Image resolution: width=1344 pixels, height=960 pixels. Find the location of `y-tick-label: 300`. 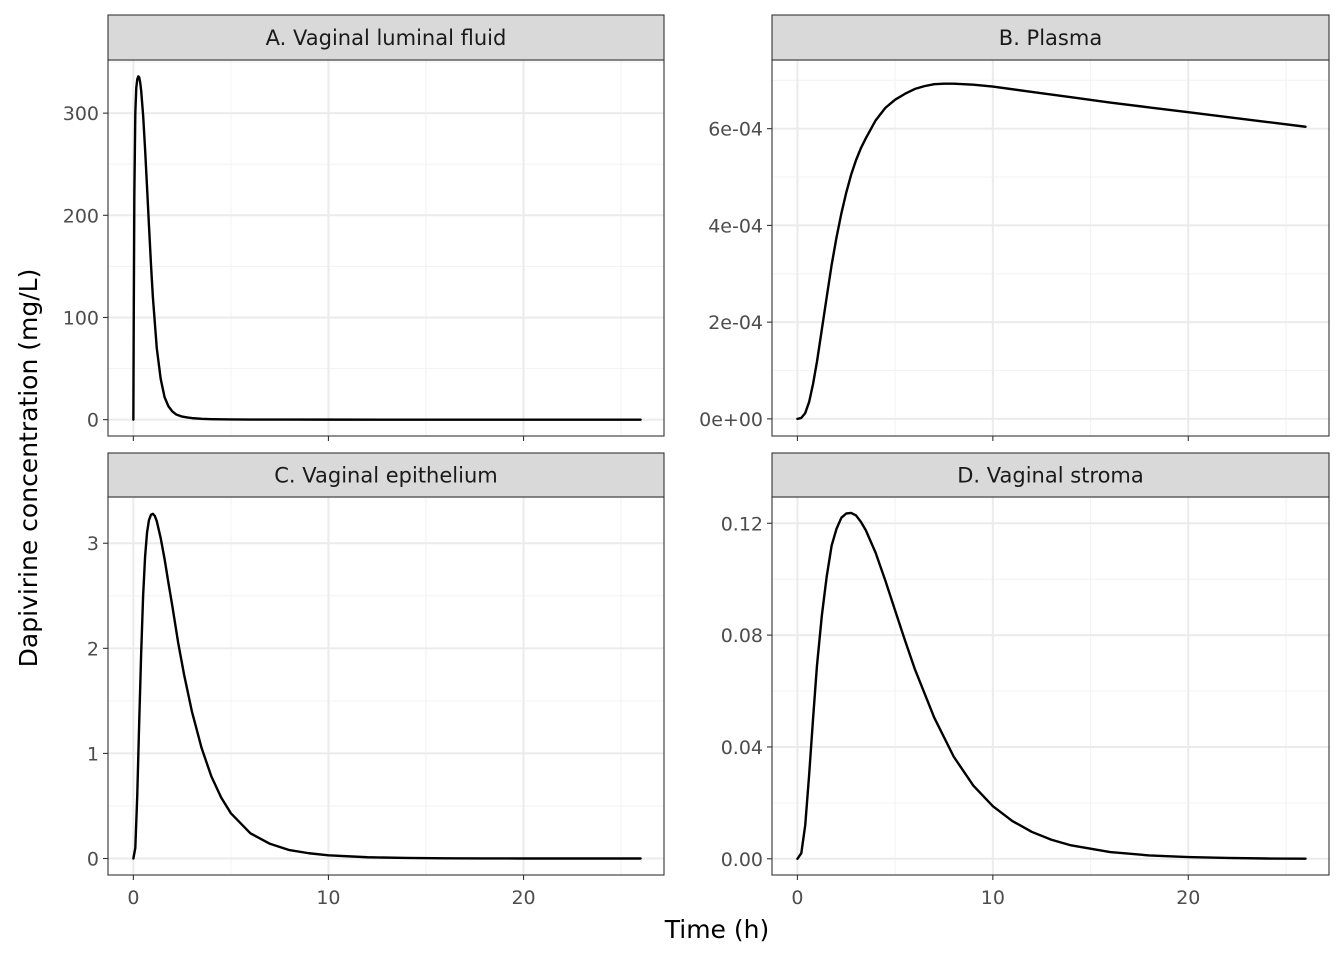

y-tick-label: 300 is located at coordinates (81, 114).